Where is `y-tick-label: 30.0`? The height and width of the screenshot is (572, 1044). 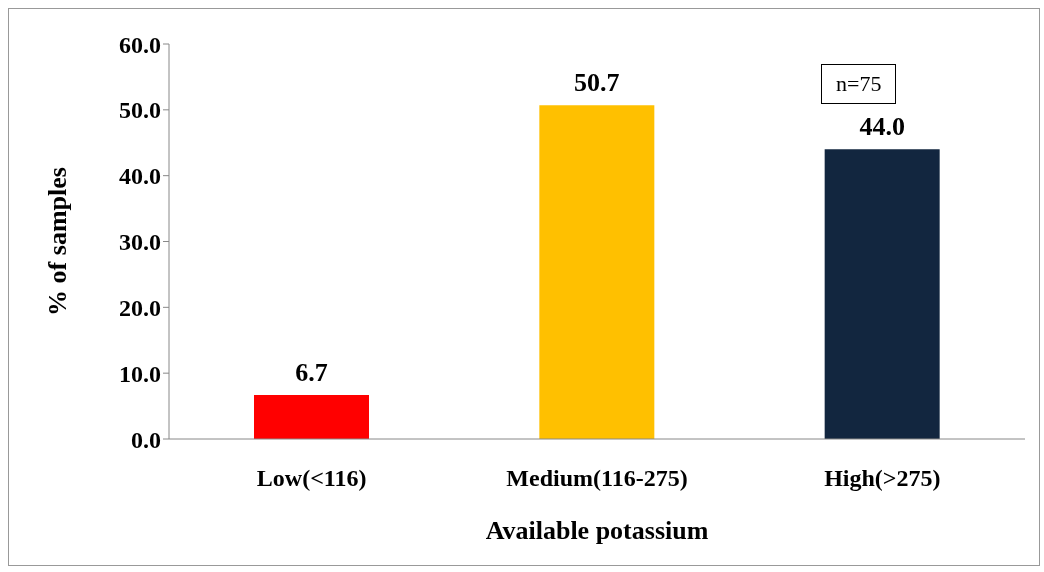 y-tick-label: 30.0 is located at coordinates (140, 242).